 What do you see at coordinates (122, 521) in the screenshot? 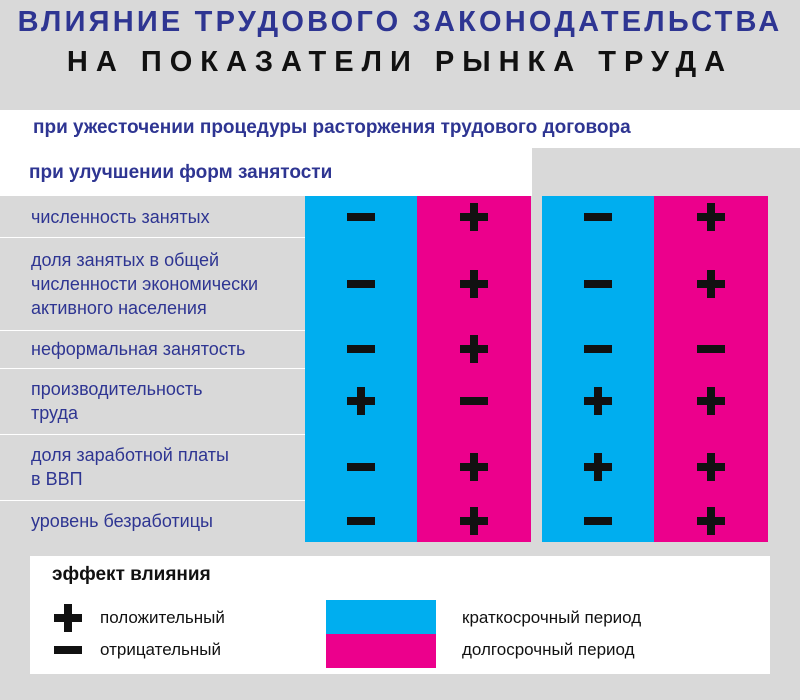
I see `row-label: уровень безработицы` at bounding box center [122, 521].